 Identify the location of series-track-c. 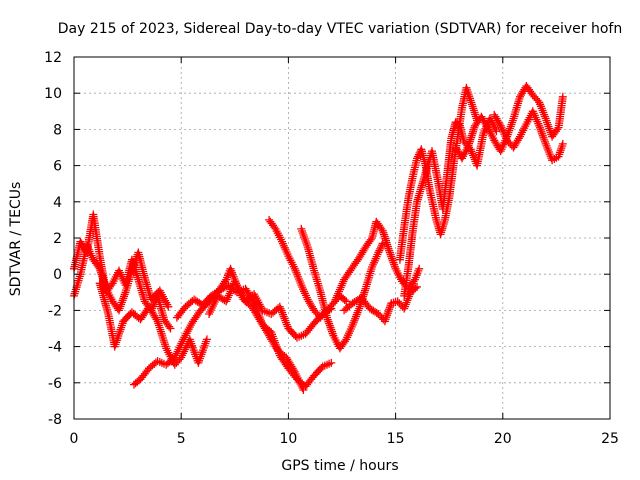
(153, 324).